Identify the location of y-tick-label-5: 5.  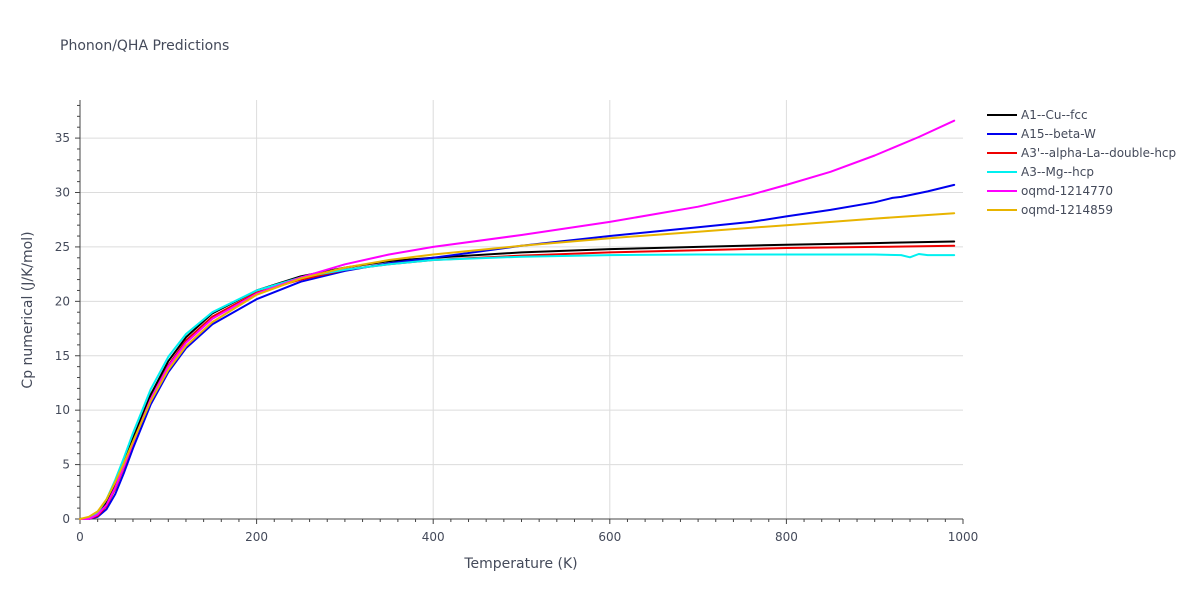
(66, 465).